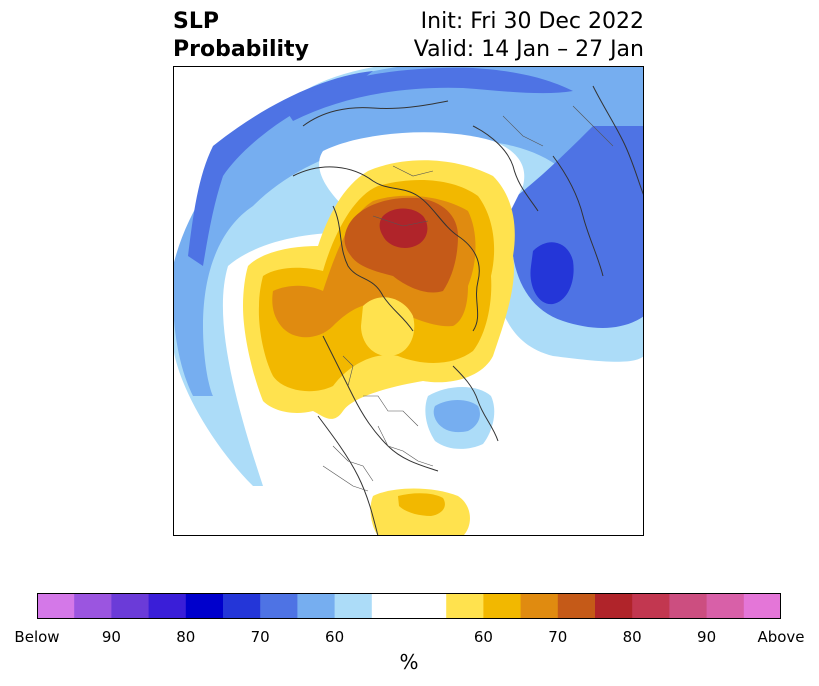  Describe the element at coordinates (421, 504) in the screenshot. I see `above-normal-region-gulf-inner` at that location.